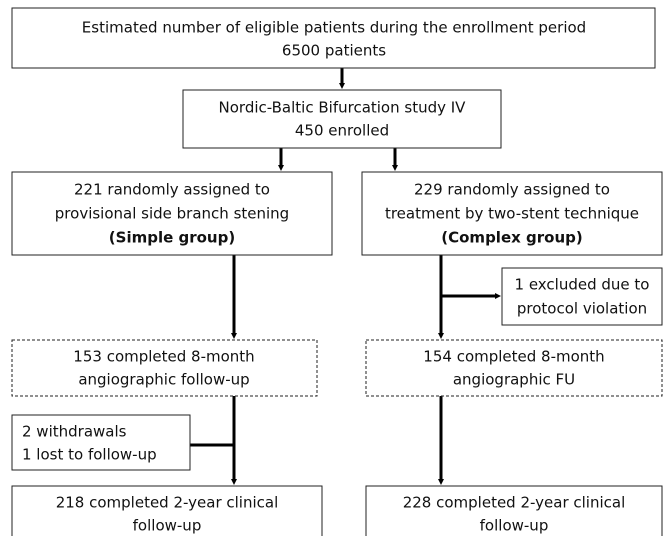  I want to click on node-text: 2 withdrawals, so click(74, 432).